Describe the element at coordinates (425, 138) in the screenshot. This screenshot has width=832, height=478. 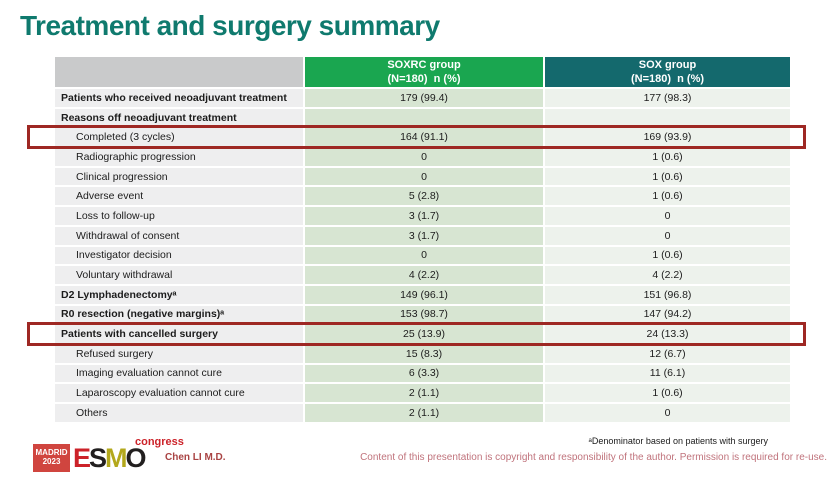
I see `soxrc-value: 164 (91.1)` at that location.